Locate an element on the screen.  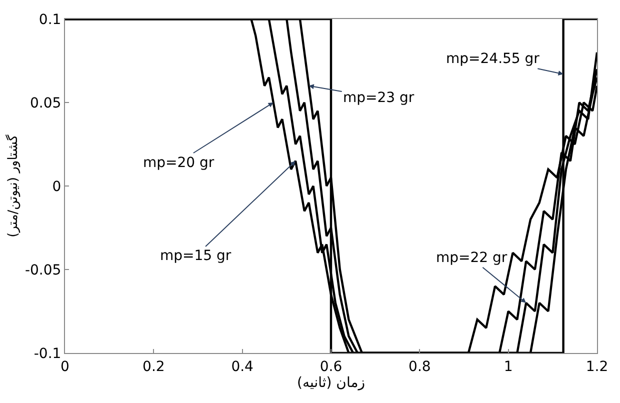
x-tick-label: 0.2 is located at coordinates (153, 366).